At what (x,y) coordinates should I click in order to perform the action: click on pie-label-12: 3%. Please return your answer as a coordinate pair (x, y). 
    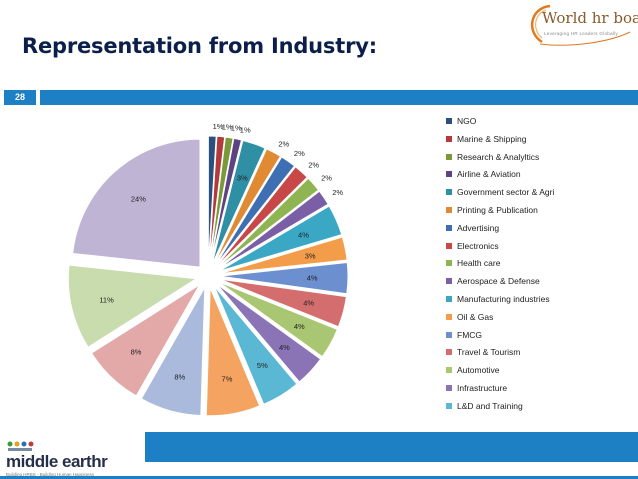
    Looking at the image, I should click on (310, 255).